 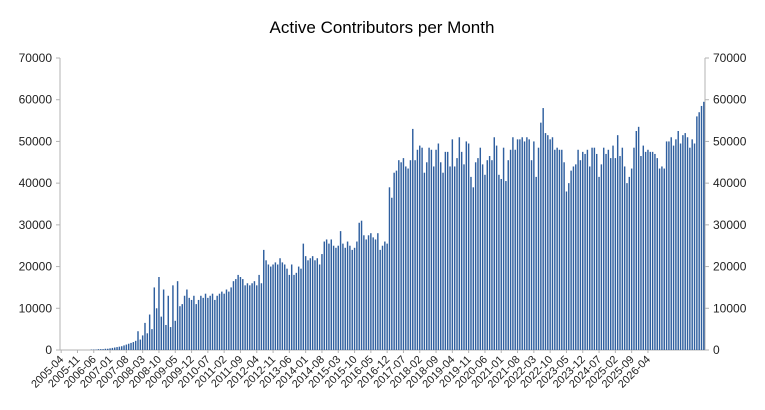 I want to click on y-tick-label-right: 60000, so click(x=730, y=100).